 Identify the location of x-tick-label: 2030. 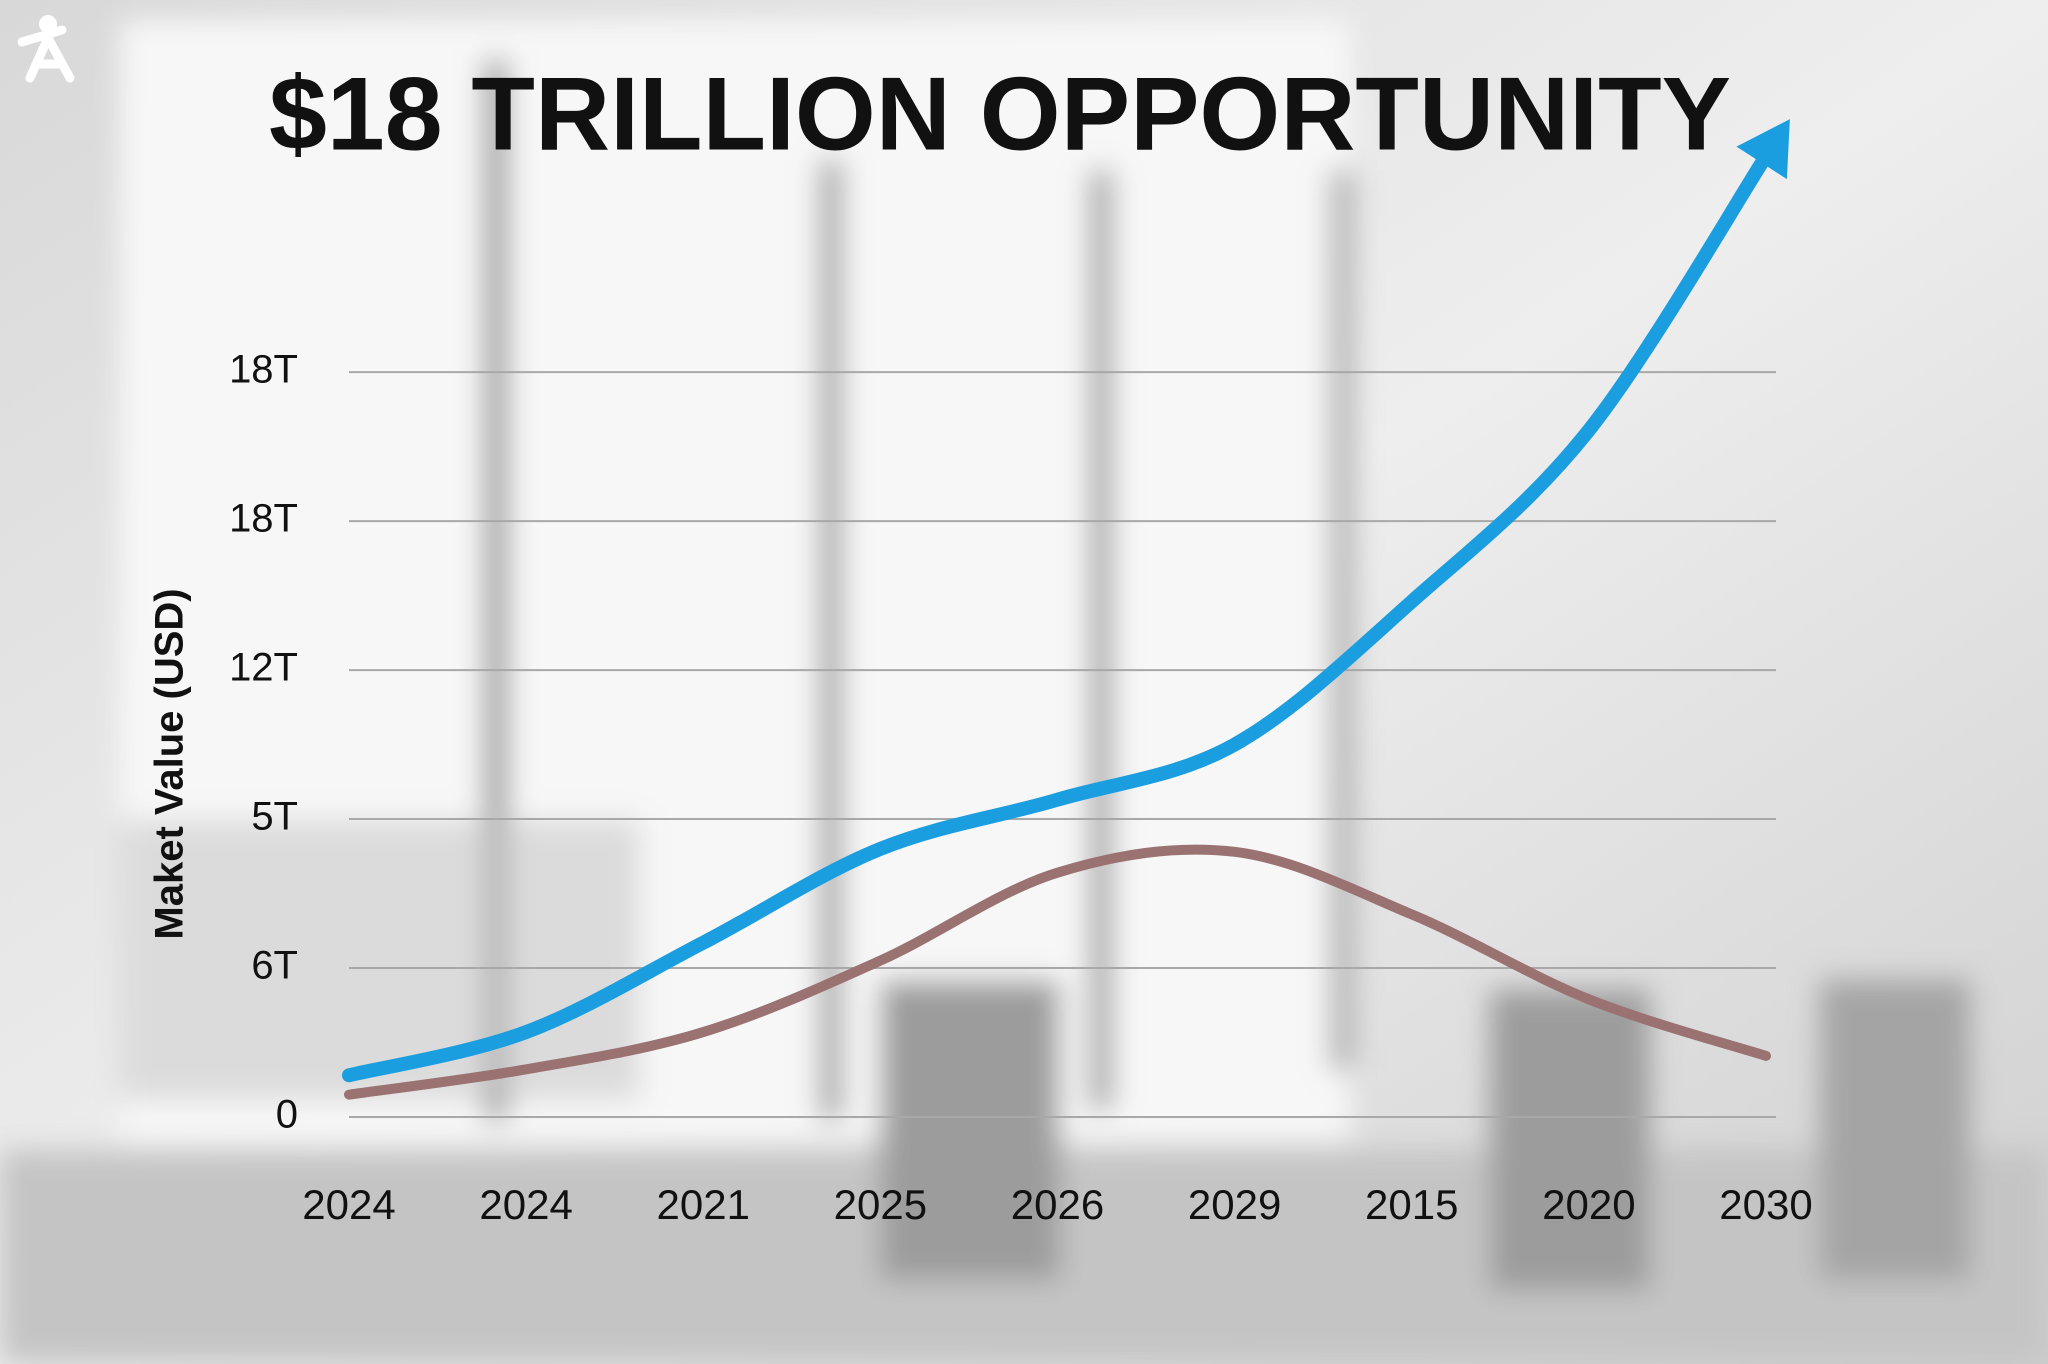
(1765, 1204).